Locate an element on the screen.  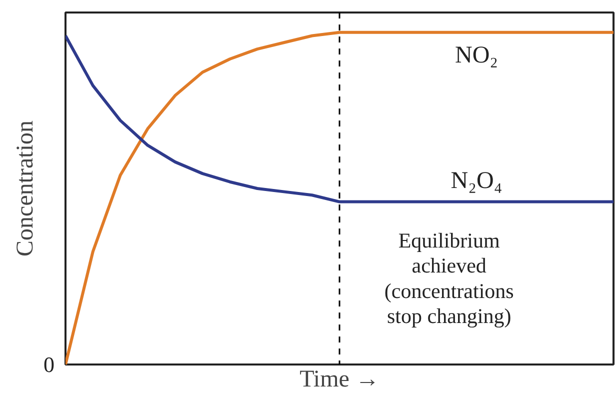
text: 0 is located at coordinates (49, 364).